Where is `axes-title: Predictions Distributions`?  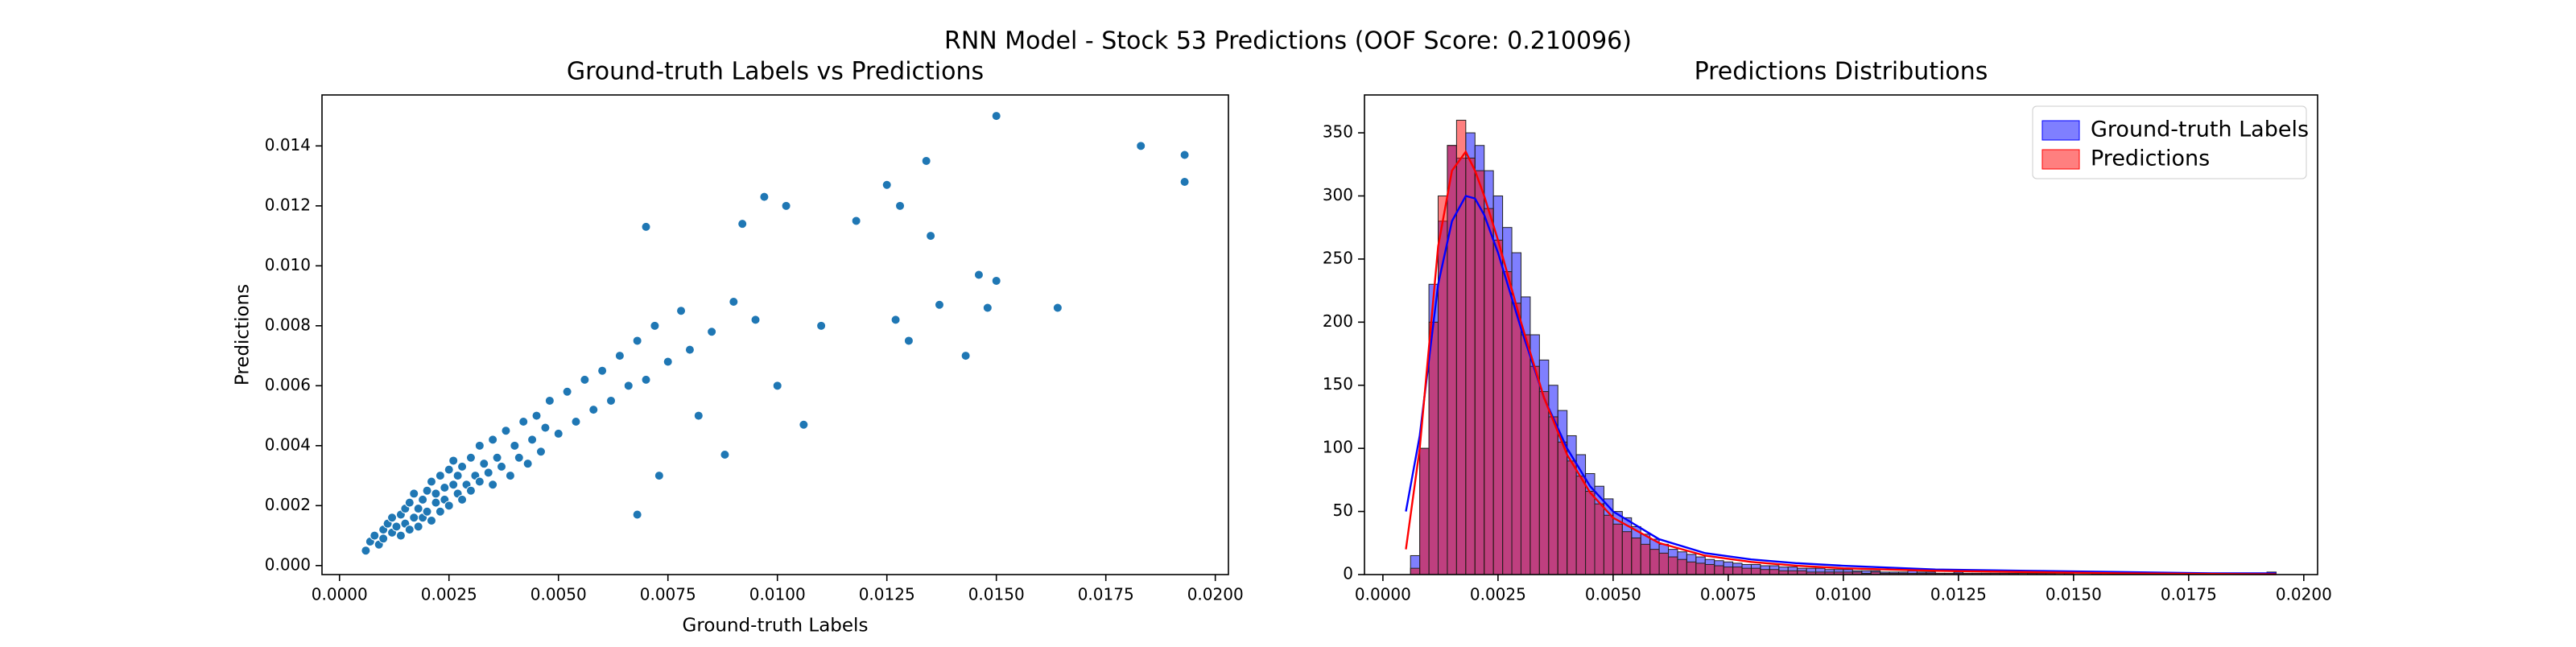 axes-title: Predictions Distributions is located at coordinates (1841, 72).